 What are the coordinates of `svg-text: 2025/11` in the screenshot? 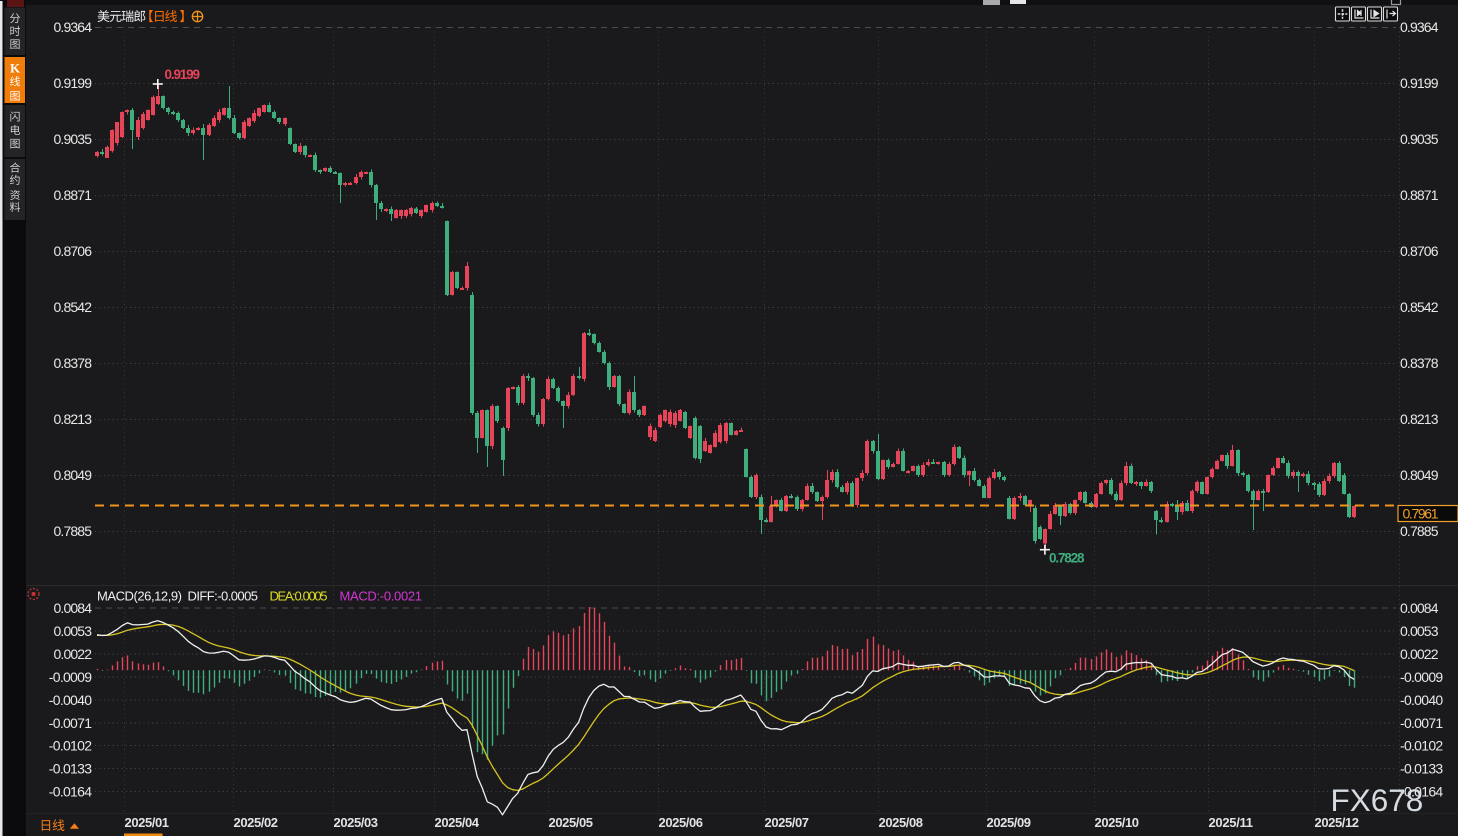 It's located at (1231, 822).